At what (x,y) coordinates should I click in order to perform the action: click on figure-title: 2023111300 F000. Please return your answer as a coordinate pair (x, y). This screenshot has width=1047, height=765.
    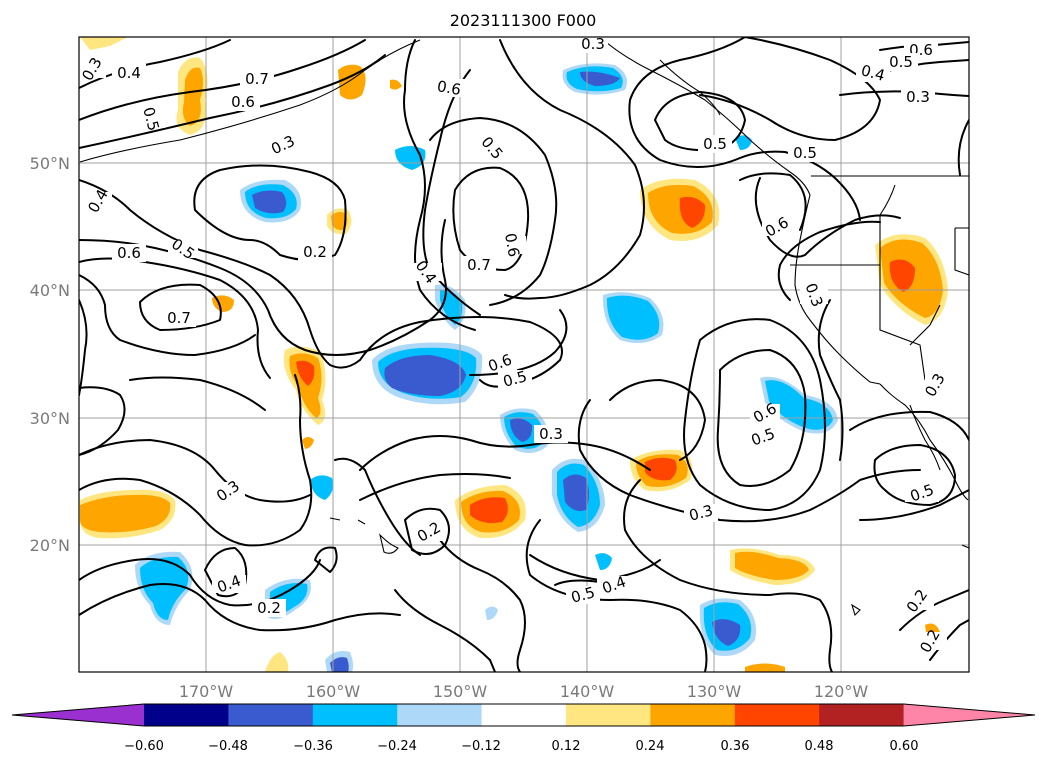
    Looking at the image, I should click on (523, 20).